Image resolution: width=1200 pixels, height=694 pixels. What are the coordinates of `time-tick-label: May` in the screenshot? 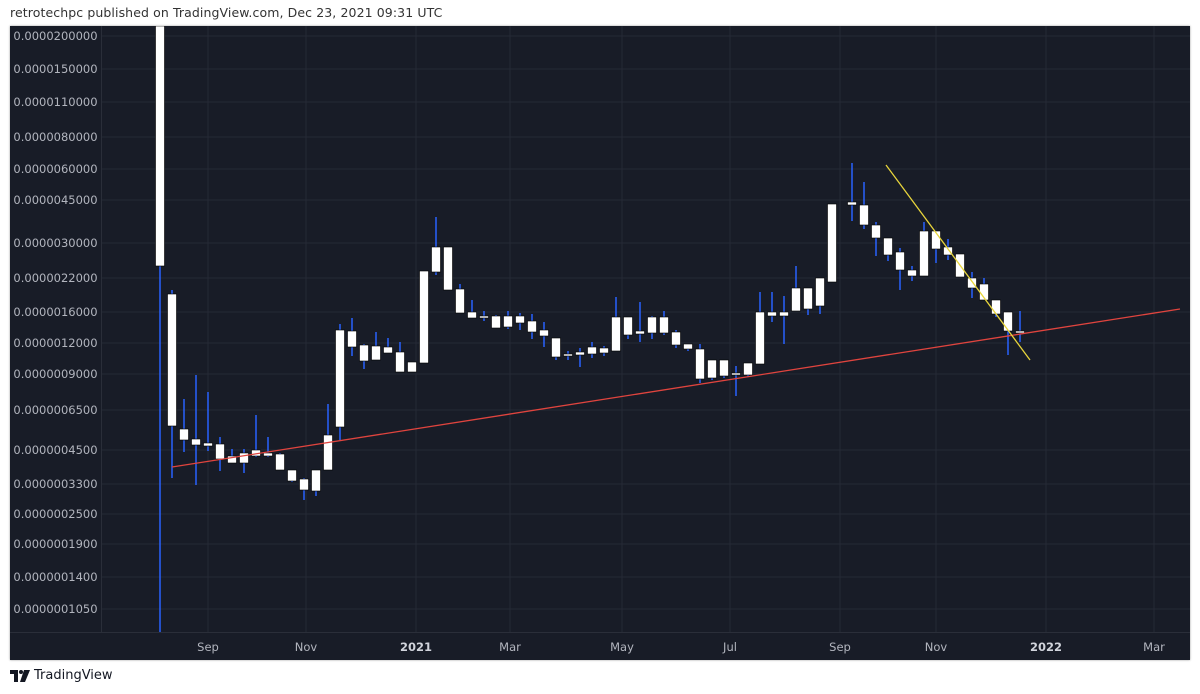 It's located at (622, 647).